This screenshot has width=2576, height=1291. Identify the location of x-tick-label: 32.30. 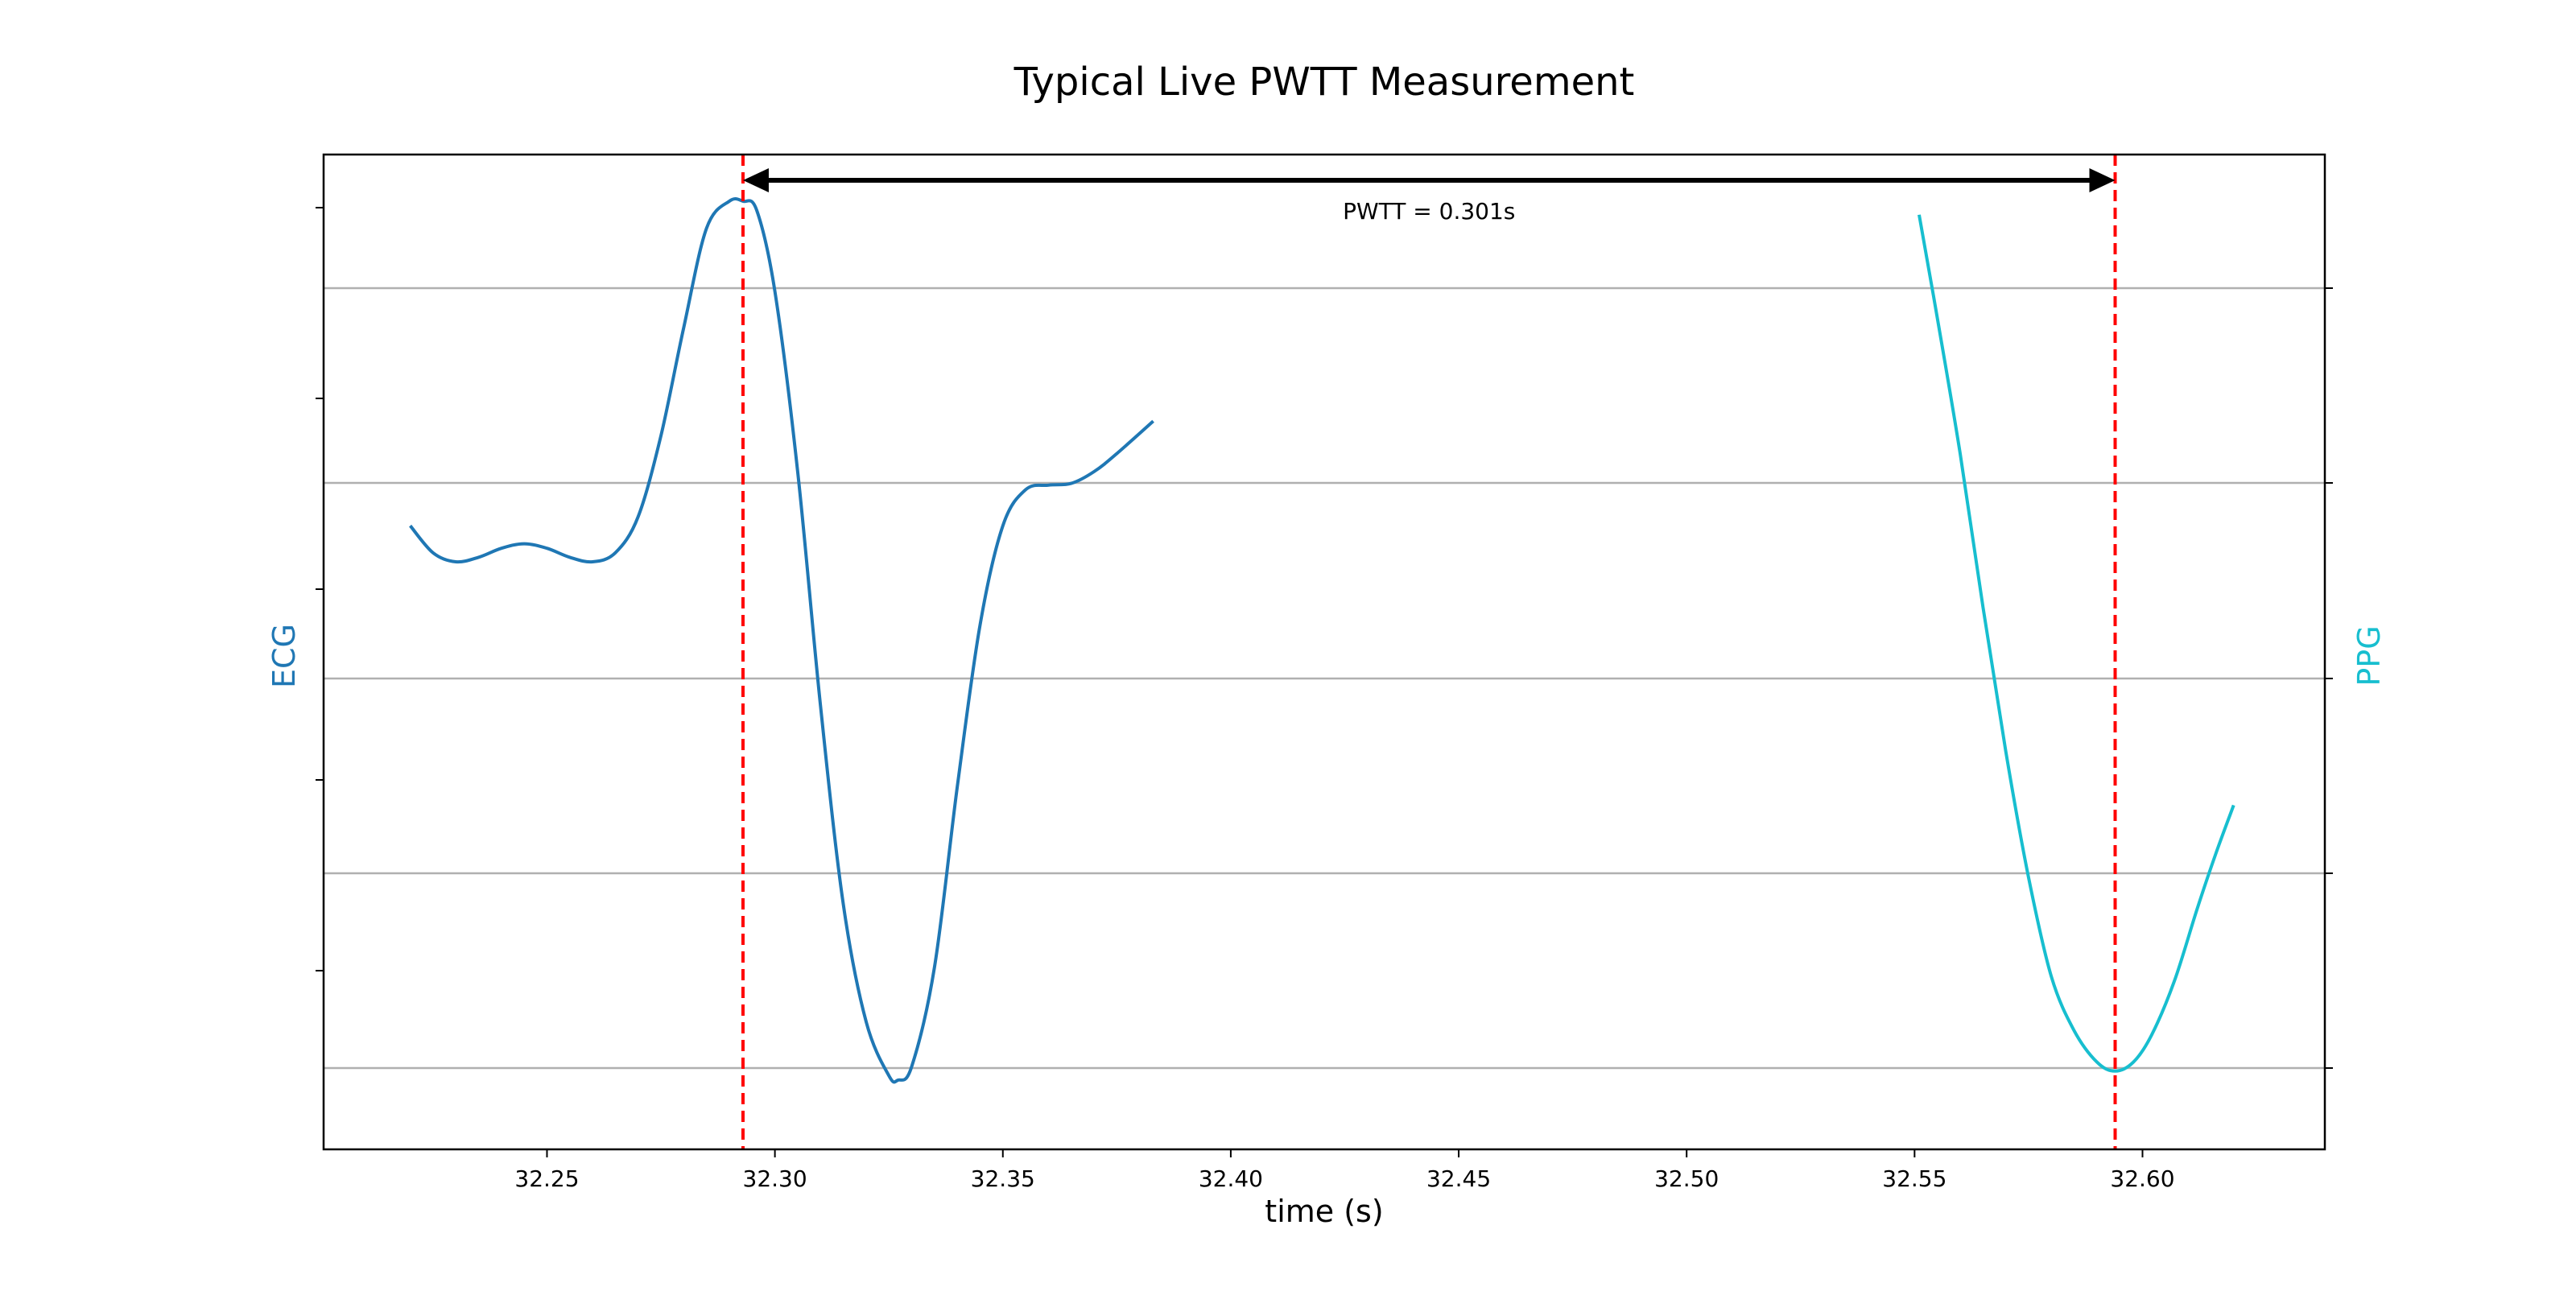
(775, 1178).